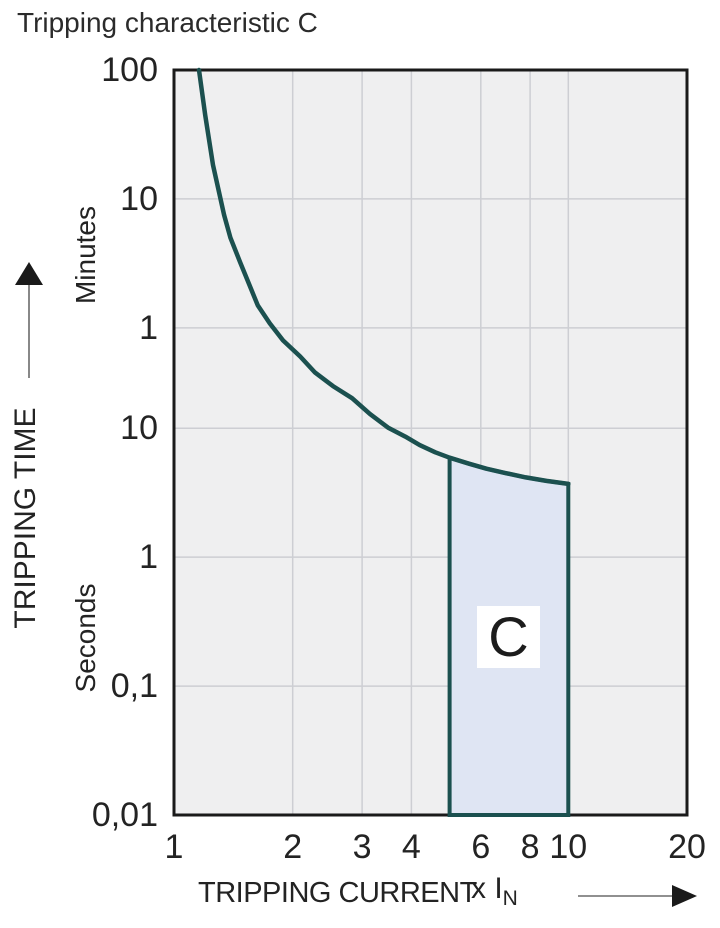 The width and height of the screenshot is (720, 928). I want to click on x-tick-label-2: 2, so click(293, 847).